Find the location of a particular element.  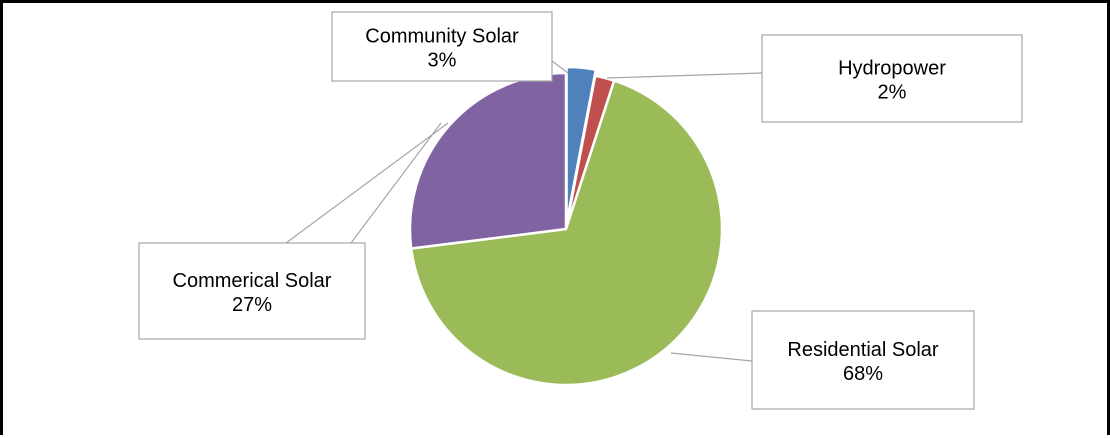

slice-label-community-solar: Community Solar is located at coordinates (442, 37).